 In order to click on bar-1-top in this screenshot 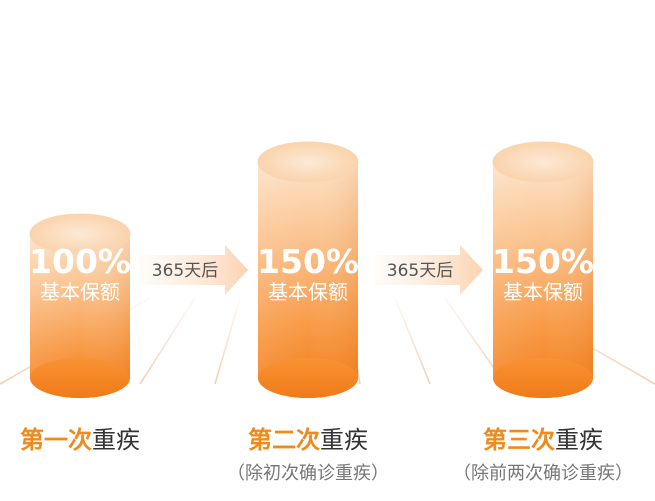, I will do `click(80, 234)`.